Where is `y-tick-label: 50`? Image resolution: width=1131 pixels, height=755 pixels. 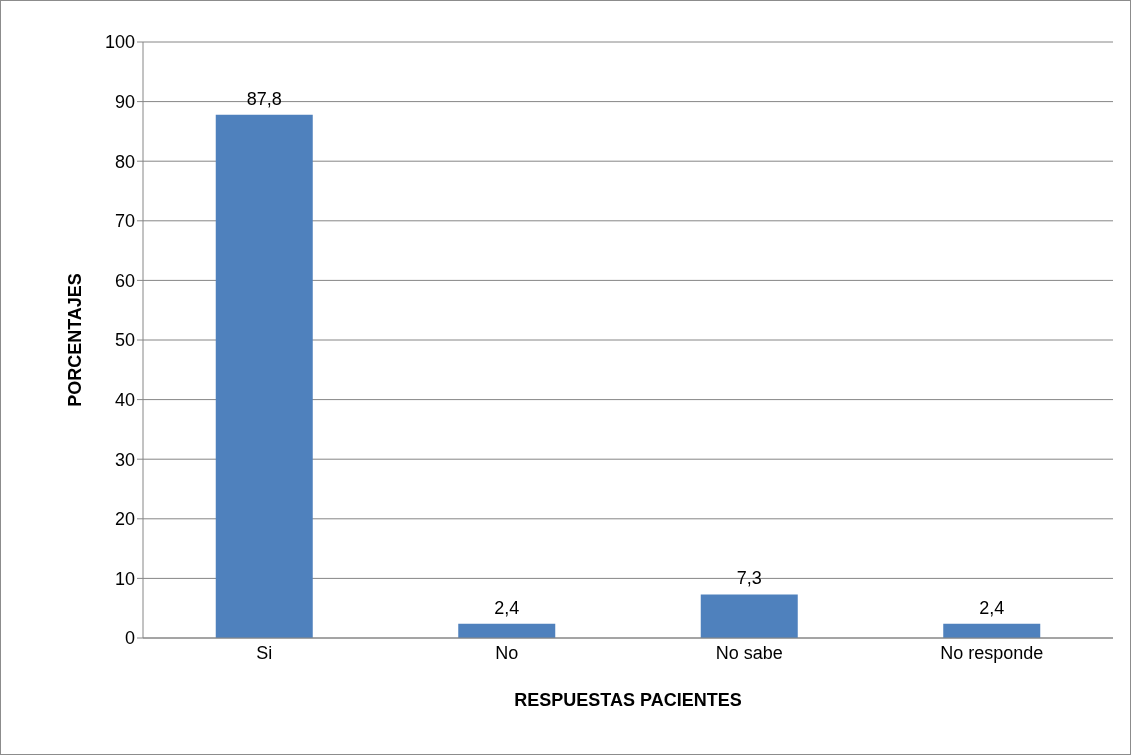
y-tick-label: 50 is located at coordinates (124, 340).